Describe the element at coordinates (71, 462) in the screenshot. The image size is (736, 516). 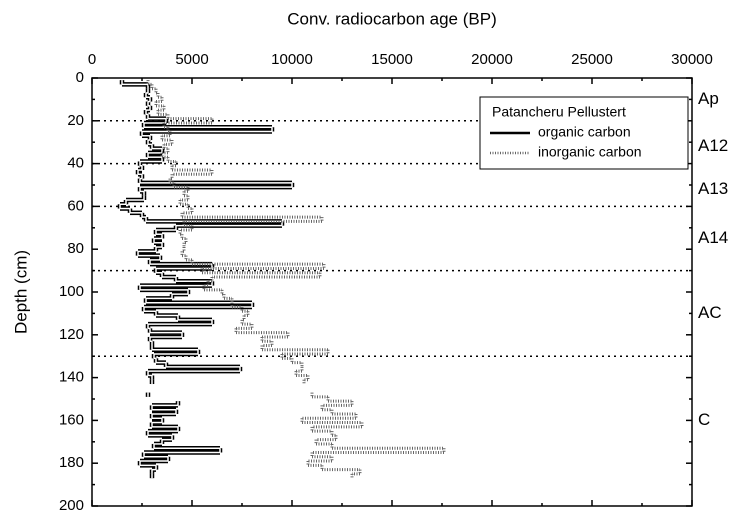
I see `y-tick-label: 180` at that location.